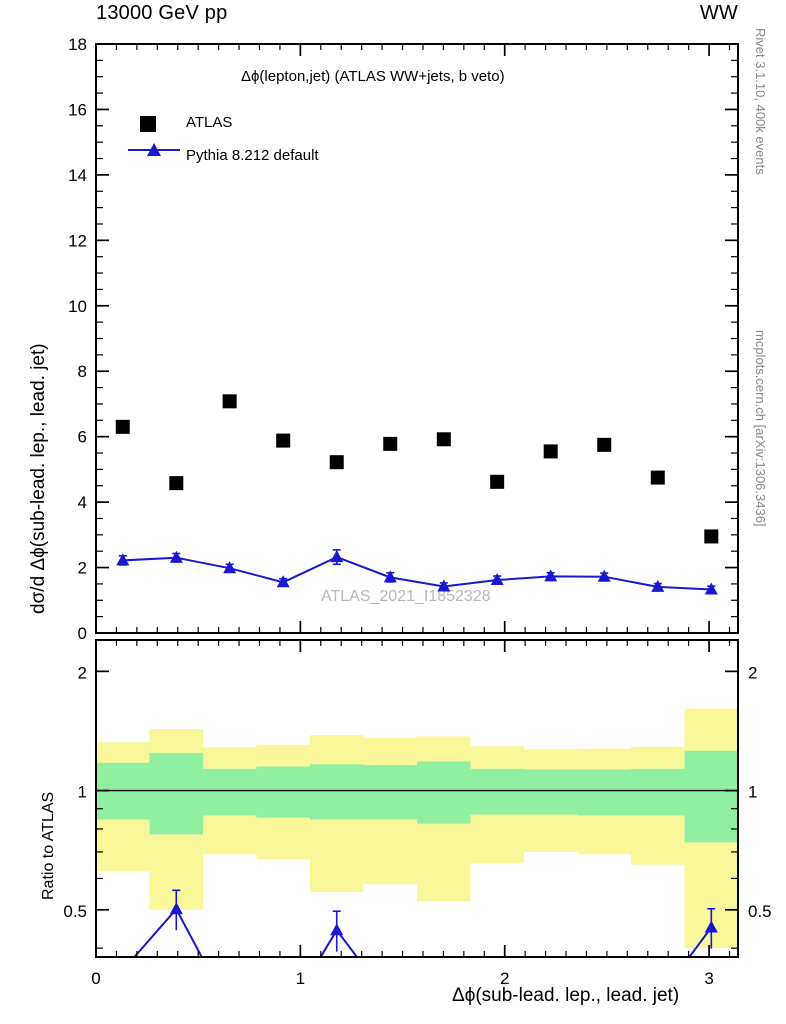 The width and height of the screenshot is (786, 1024). Describe the element at coordinates (154, 149) in the screenshot. I see `legend-marker-pythia` at that location.